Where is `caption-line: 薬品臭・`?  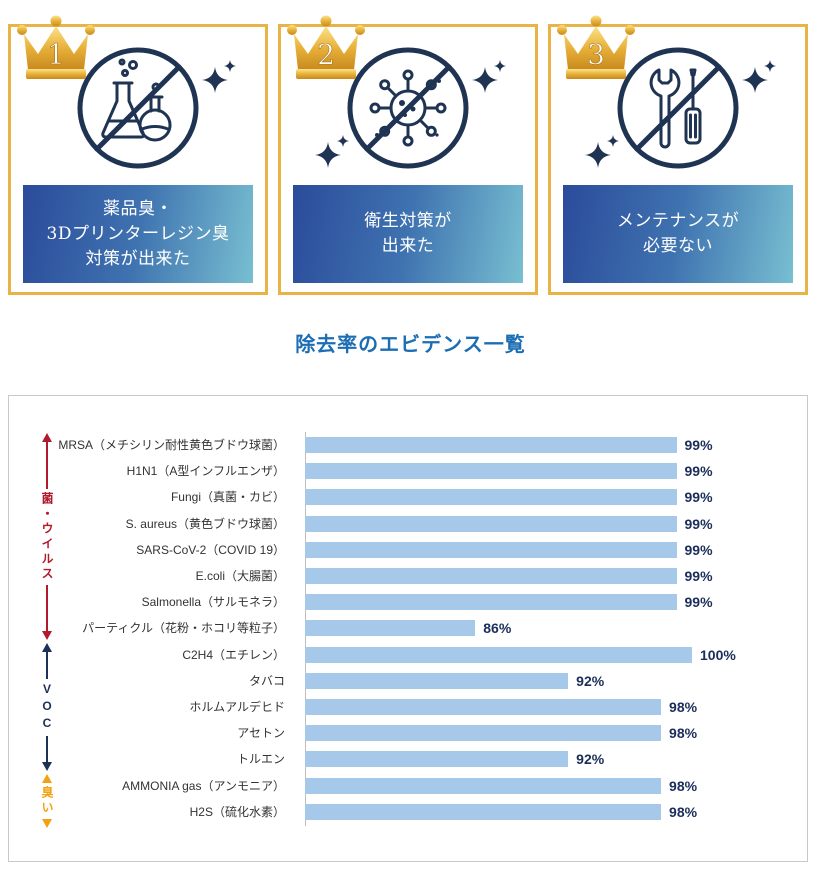 caption-line: 薬品臭・ is located at coordinates (138, 208).